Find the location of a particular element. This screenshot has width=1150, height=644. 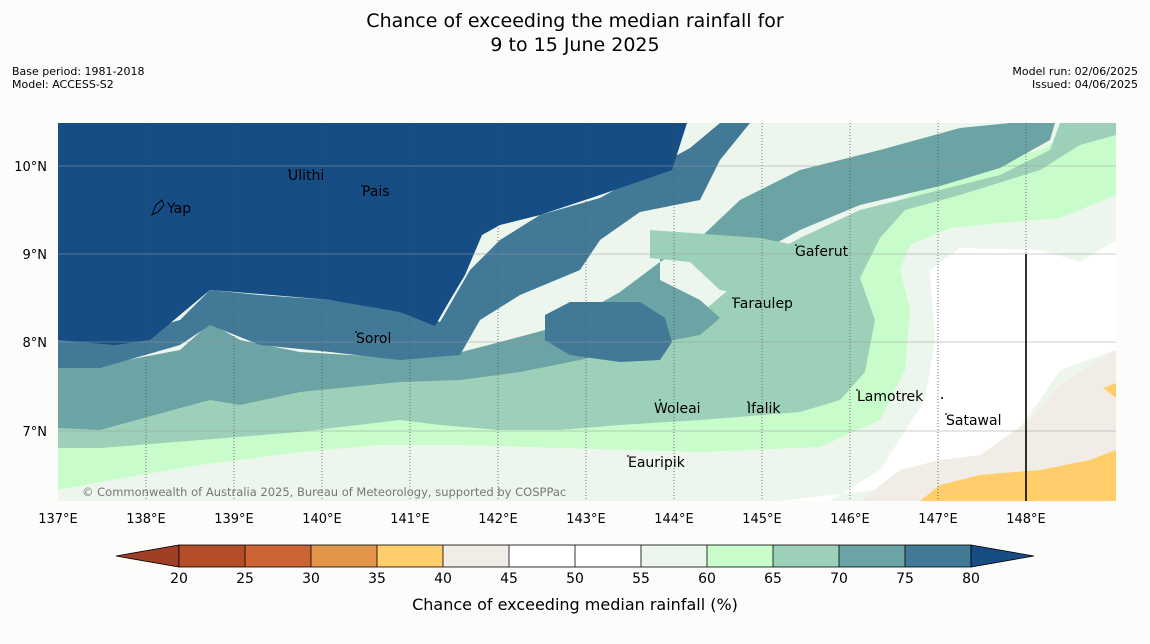

colorbar-tick: 50 is located at coordinates (575, 579).